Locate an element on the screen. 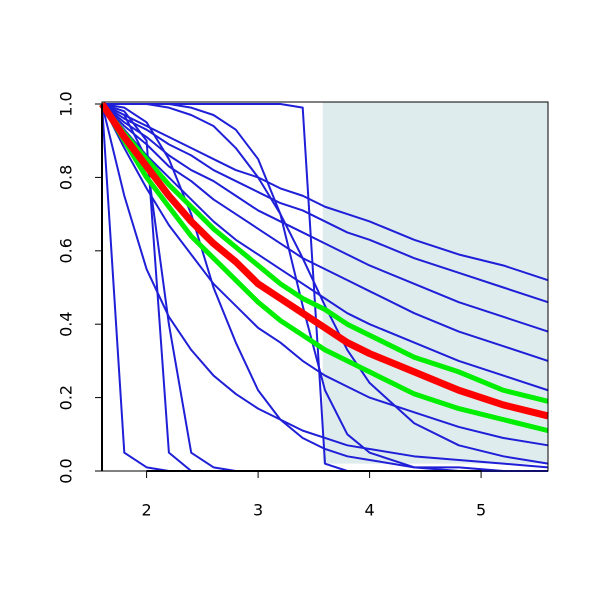 This screenshot has height=600, width=600. x-tick-label: 3 is located at coordinates (258, 510).